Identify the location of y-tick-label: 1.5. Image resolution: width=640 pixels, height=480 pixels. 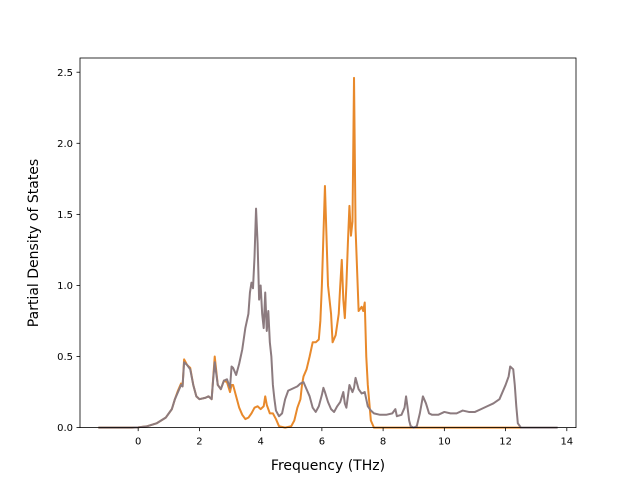
(65, 215).